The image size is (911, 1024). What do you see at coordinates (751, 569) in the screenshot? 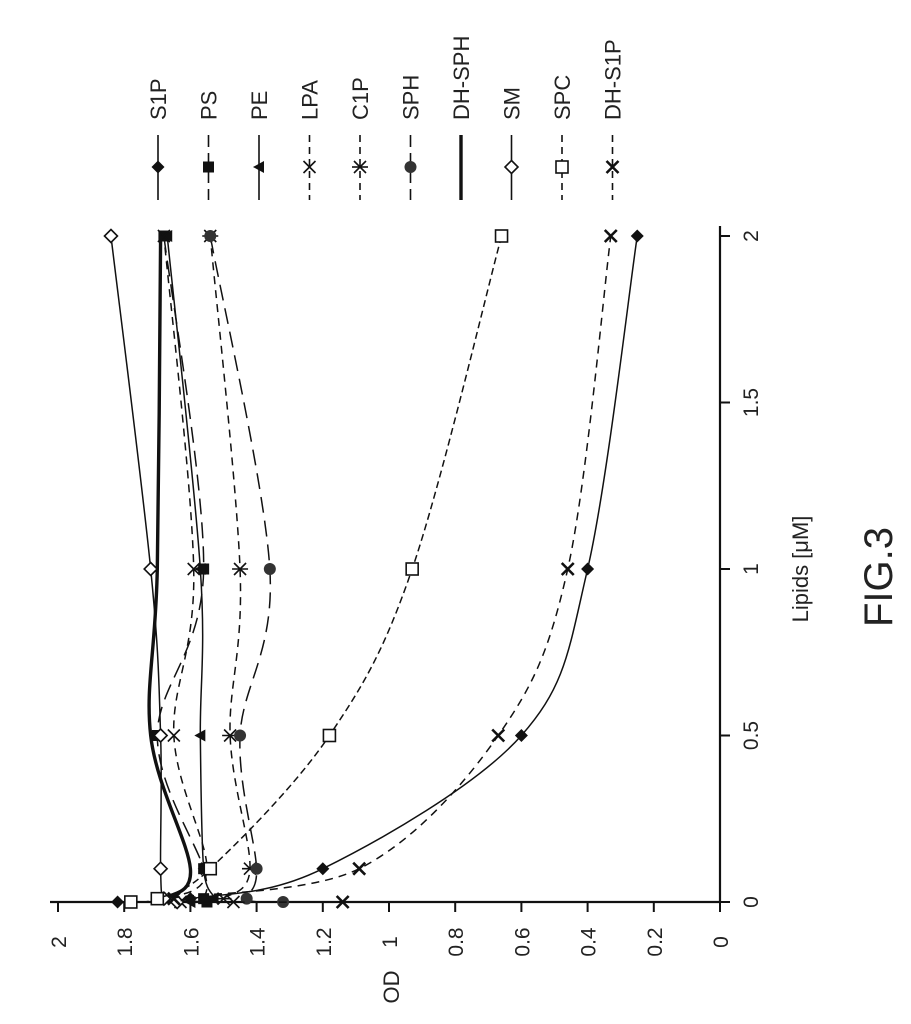
I see `x-tick-label: 1` at bounding box center [751, 569].